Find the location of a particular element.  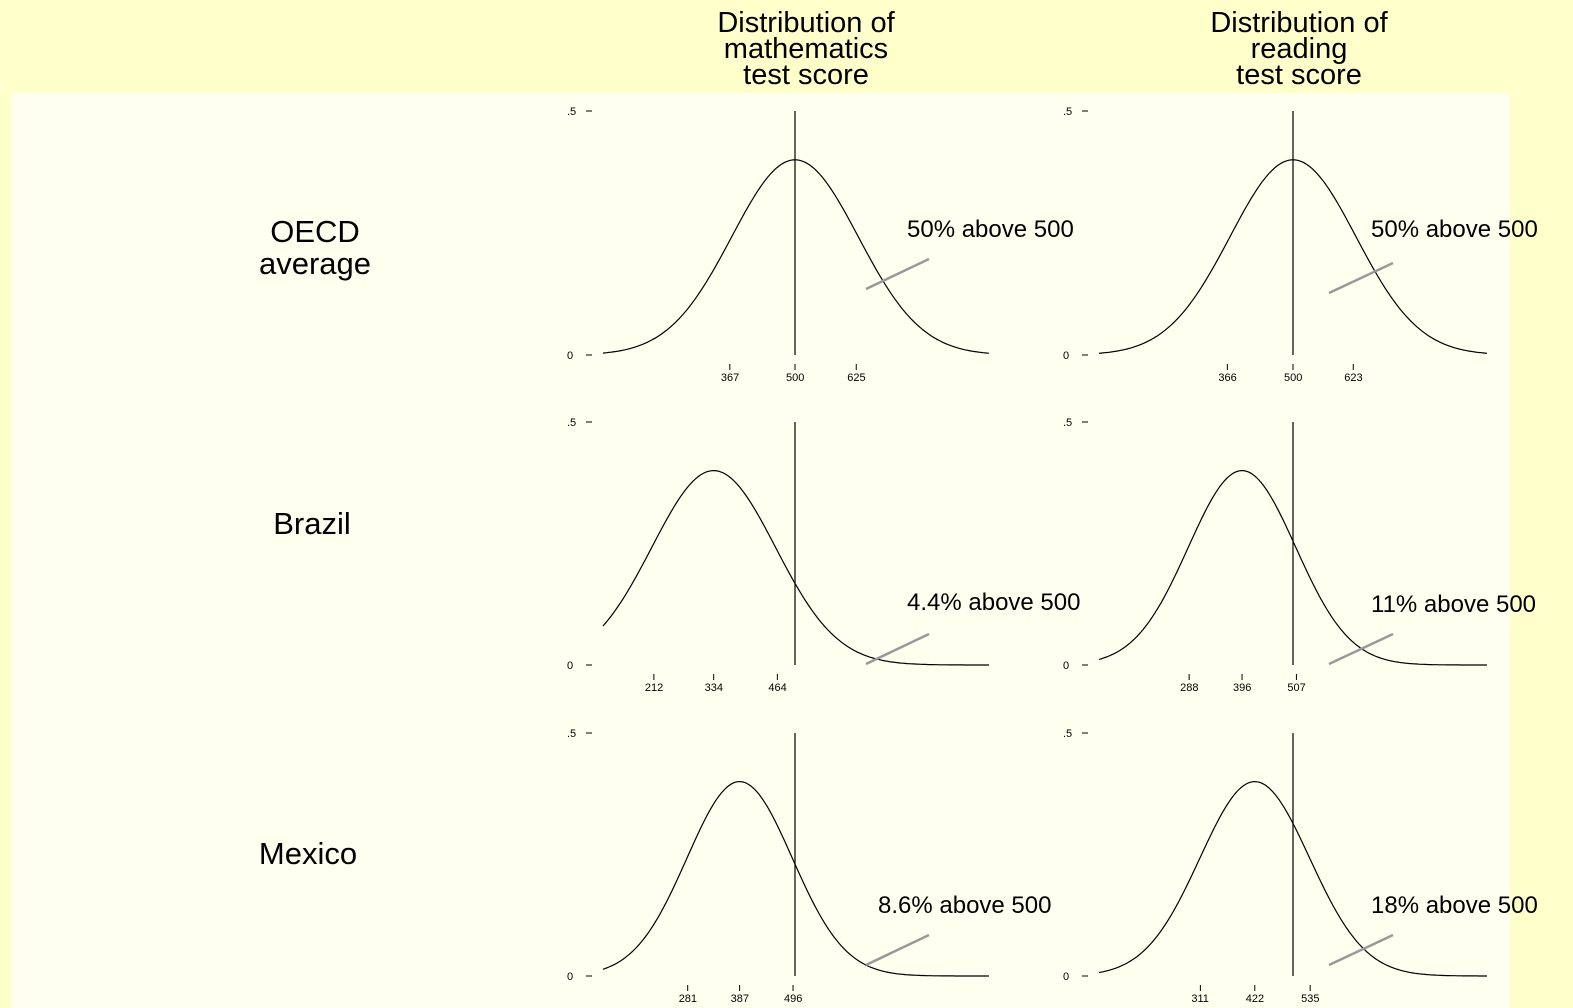

x-tick-label: 366 is located at coordinates (1227, 378).